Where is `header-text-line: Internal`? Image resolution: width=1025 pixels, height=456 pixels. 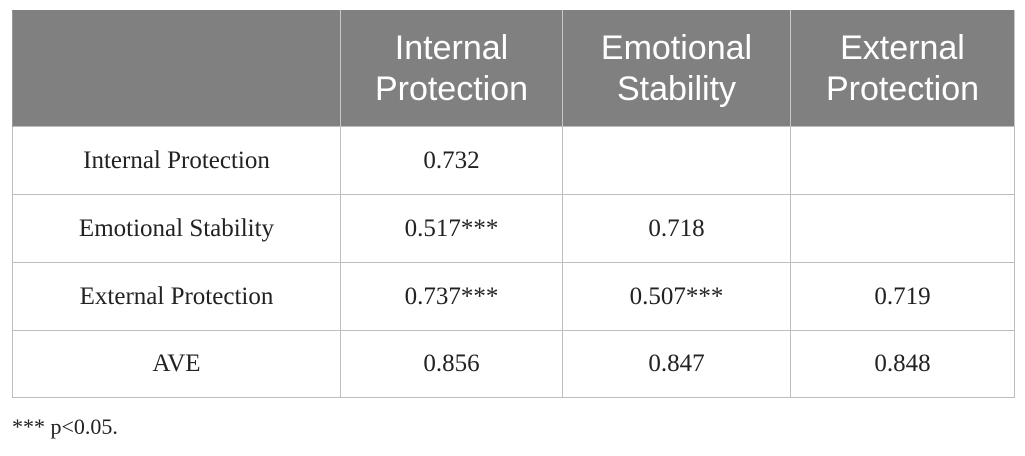
header-text-line: Internal is located at coordinates (451, 47).